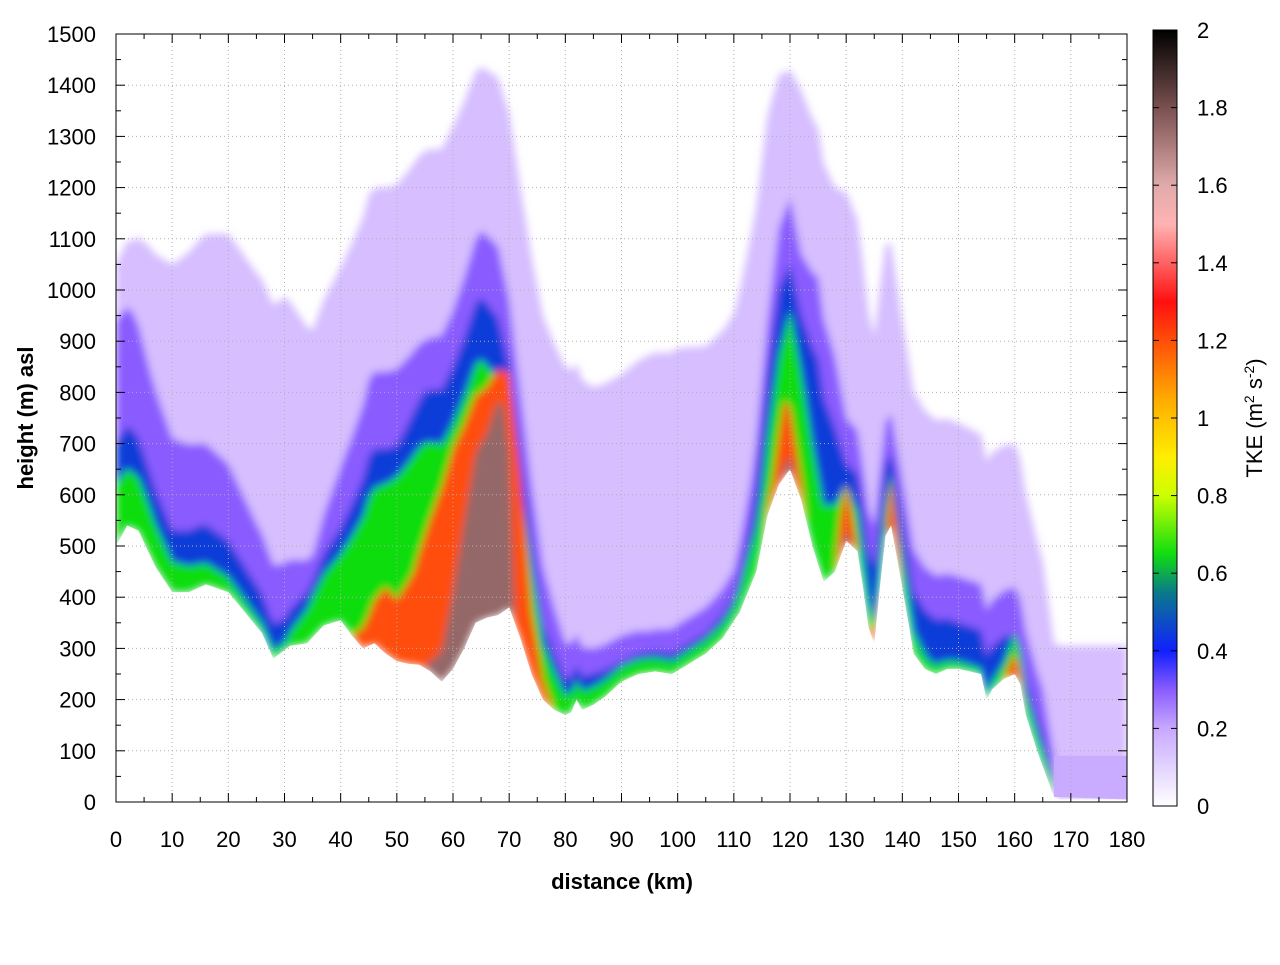  I want to click on y-tick-label: 1400, so click(71, 85).